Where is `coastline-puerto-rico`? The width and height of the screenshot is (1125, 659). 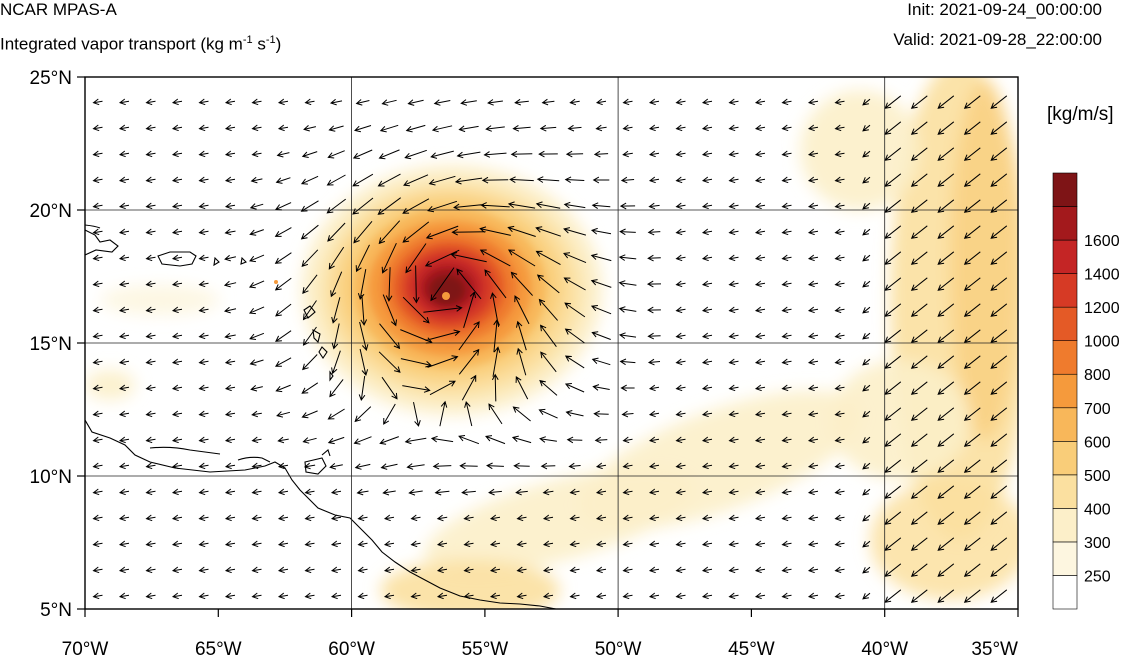
coastline-puerto-rico is located at coordinates (102, 242).